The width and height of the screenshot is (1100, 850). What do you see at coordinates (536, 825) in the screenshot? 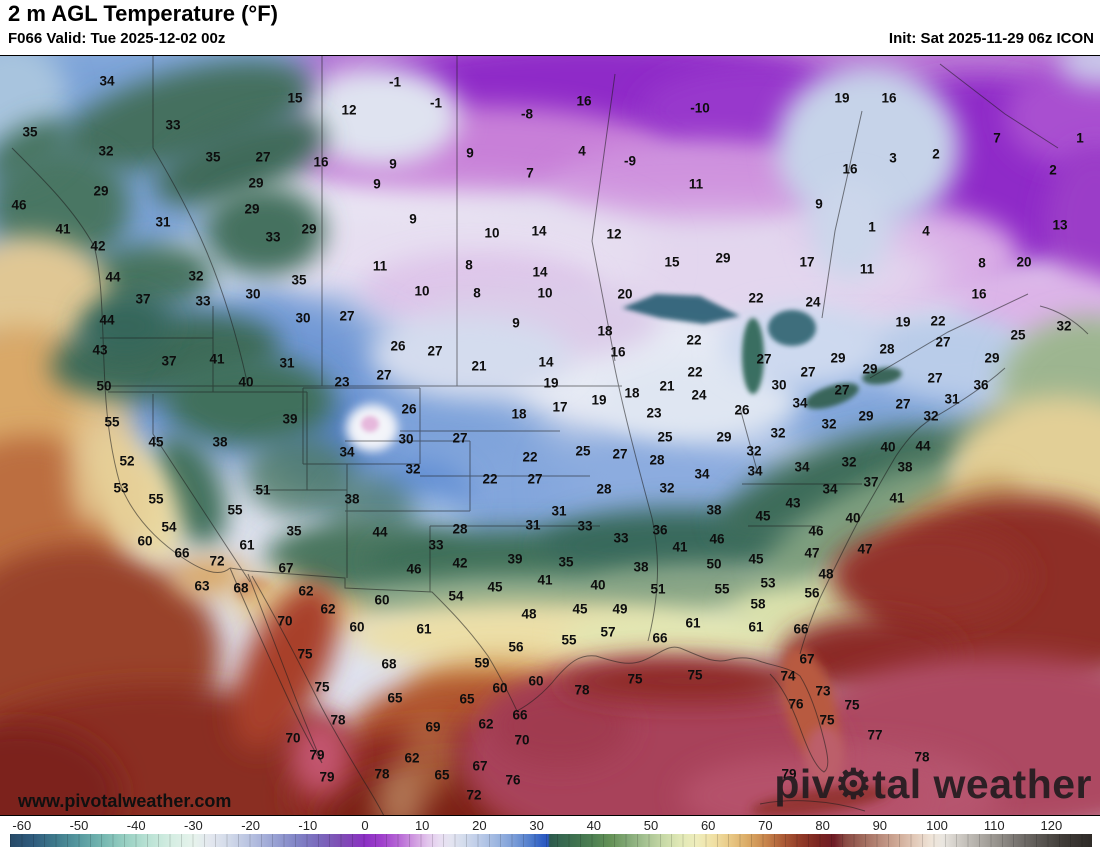
I see `colorbar-tick: 30` at bounding box center [536, 825].